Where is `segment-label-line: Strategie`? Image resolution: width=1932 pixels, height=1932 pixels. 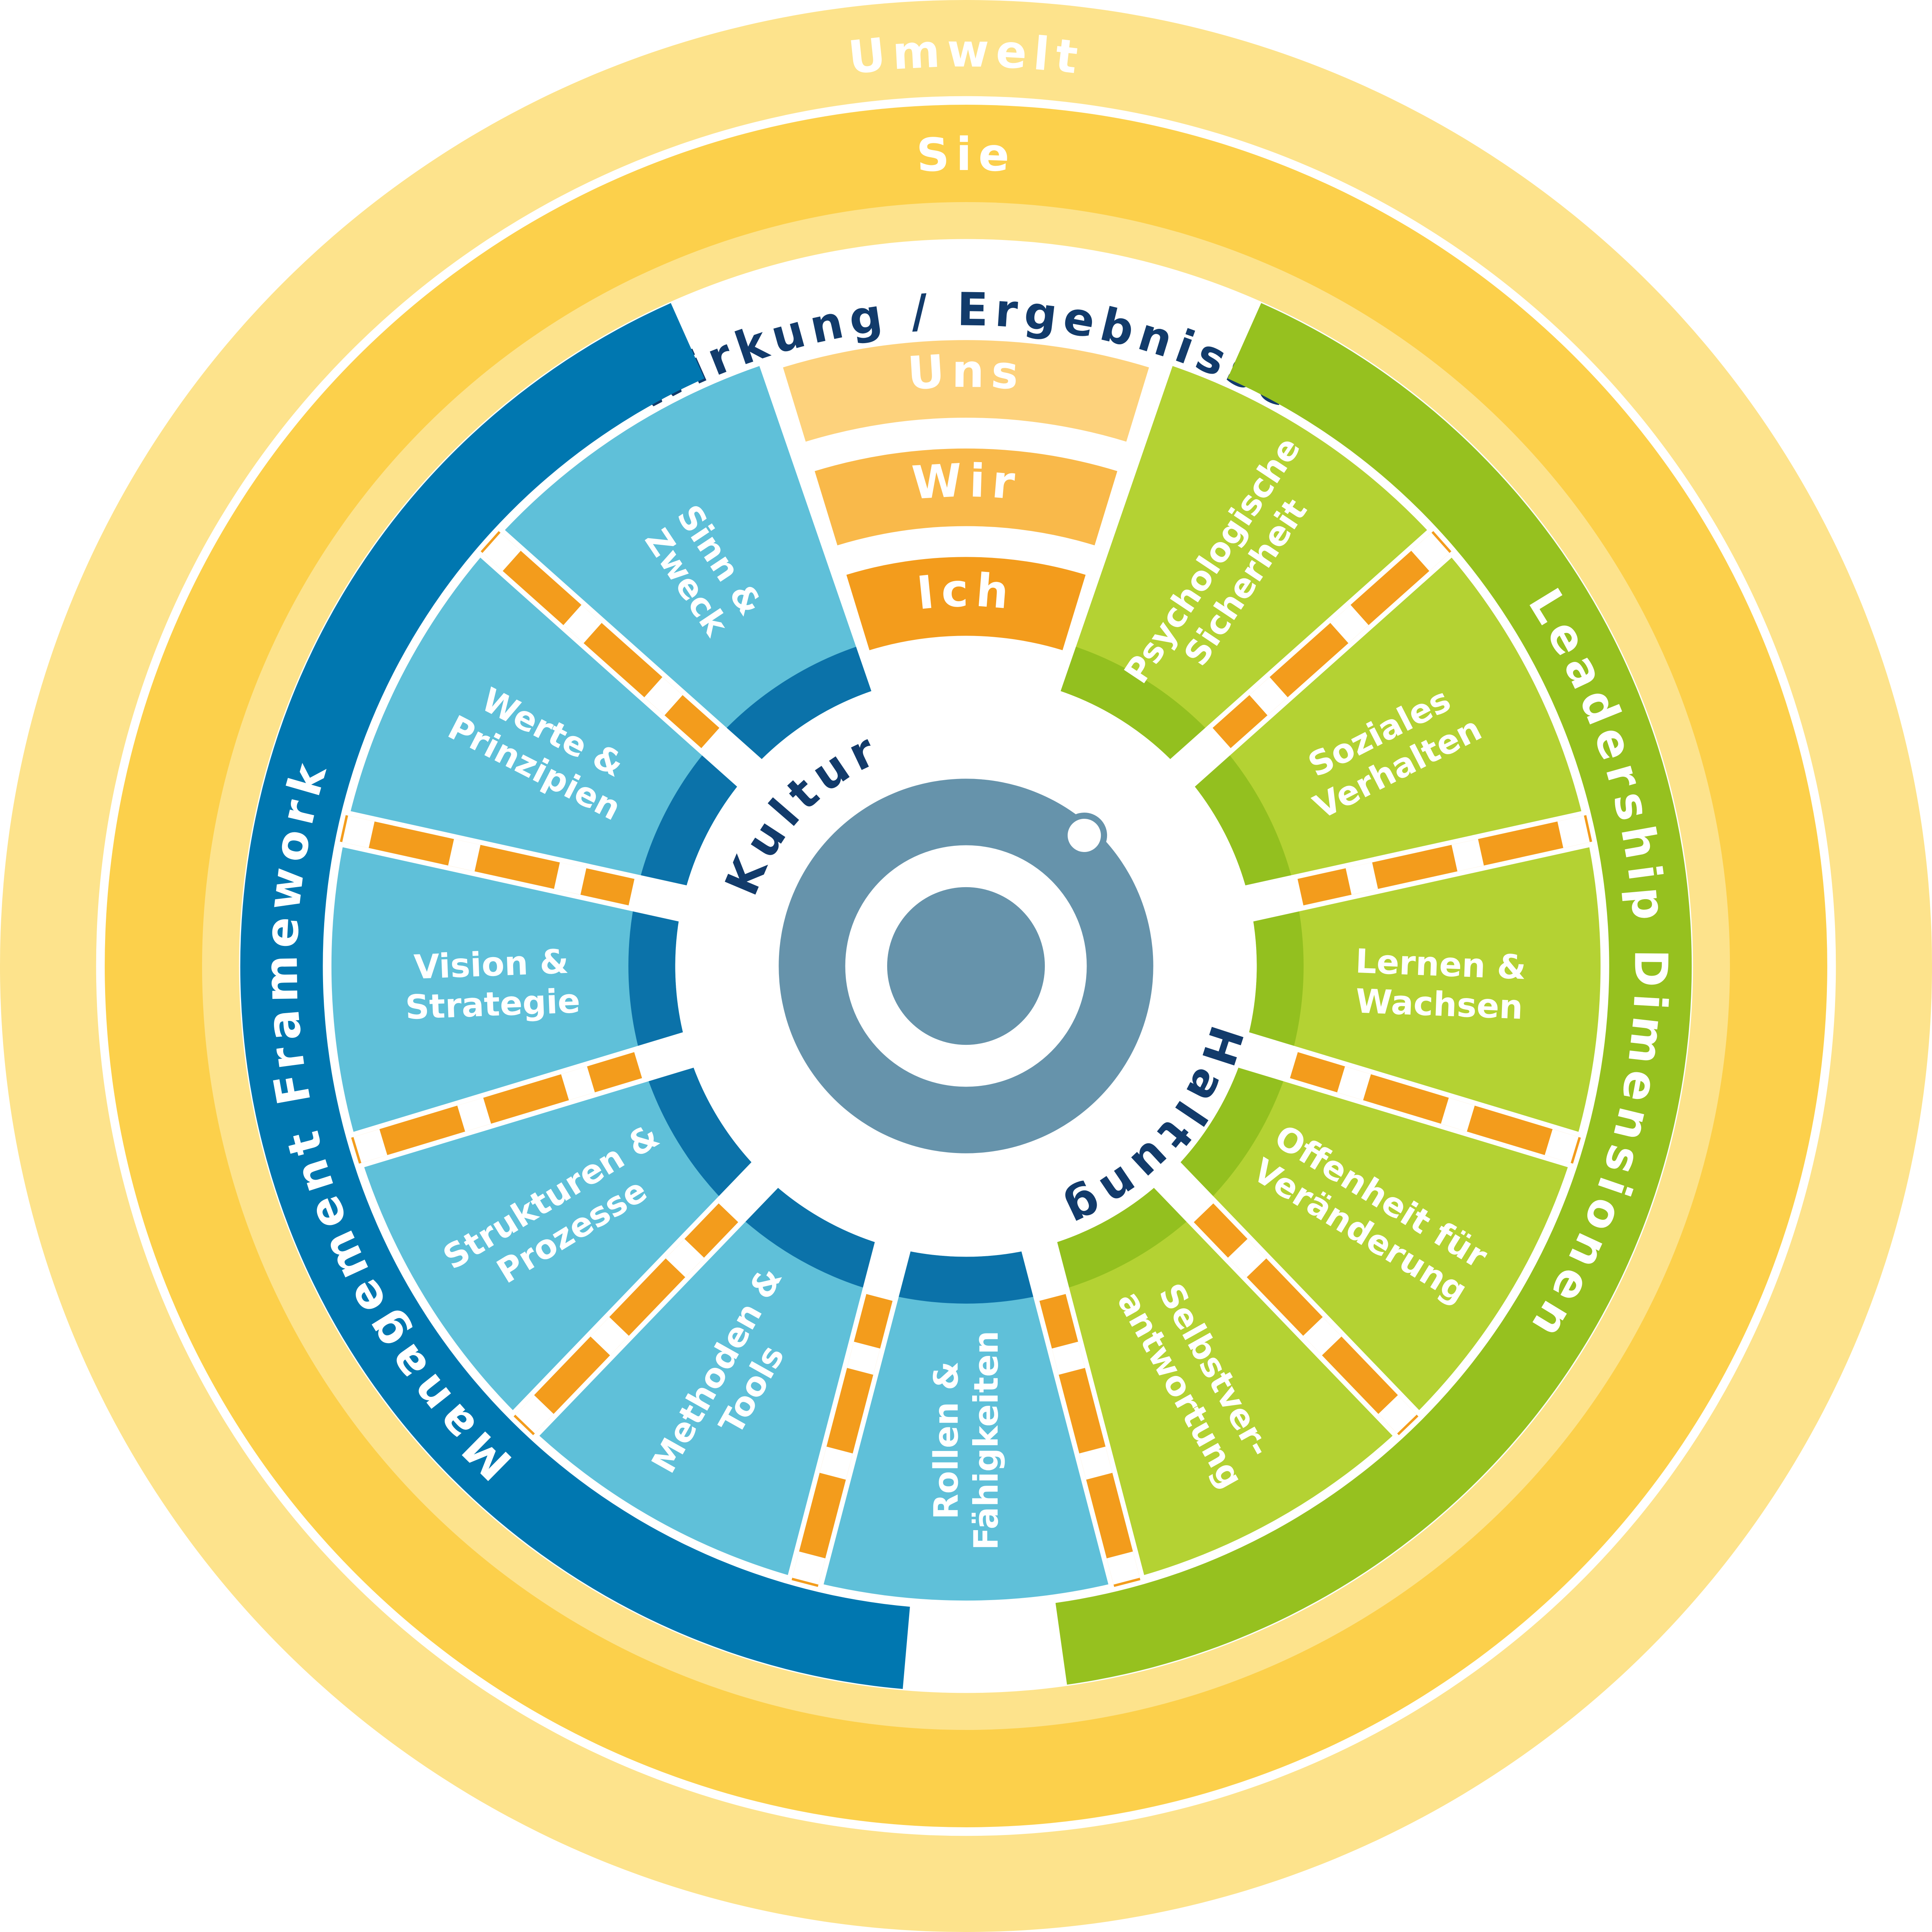
segment-label-line: Strategie is located at coordinates (493, 1005).